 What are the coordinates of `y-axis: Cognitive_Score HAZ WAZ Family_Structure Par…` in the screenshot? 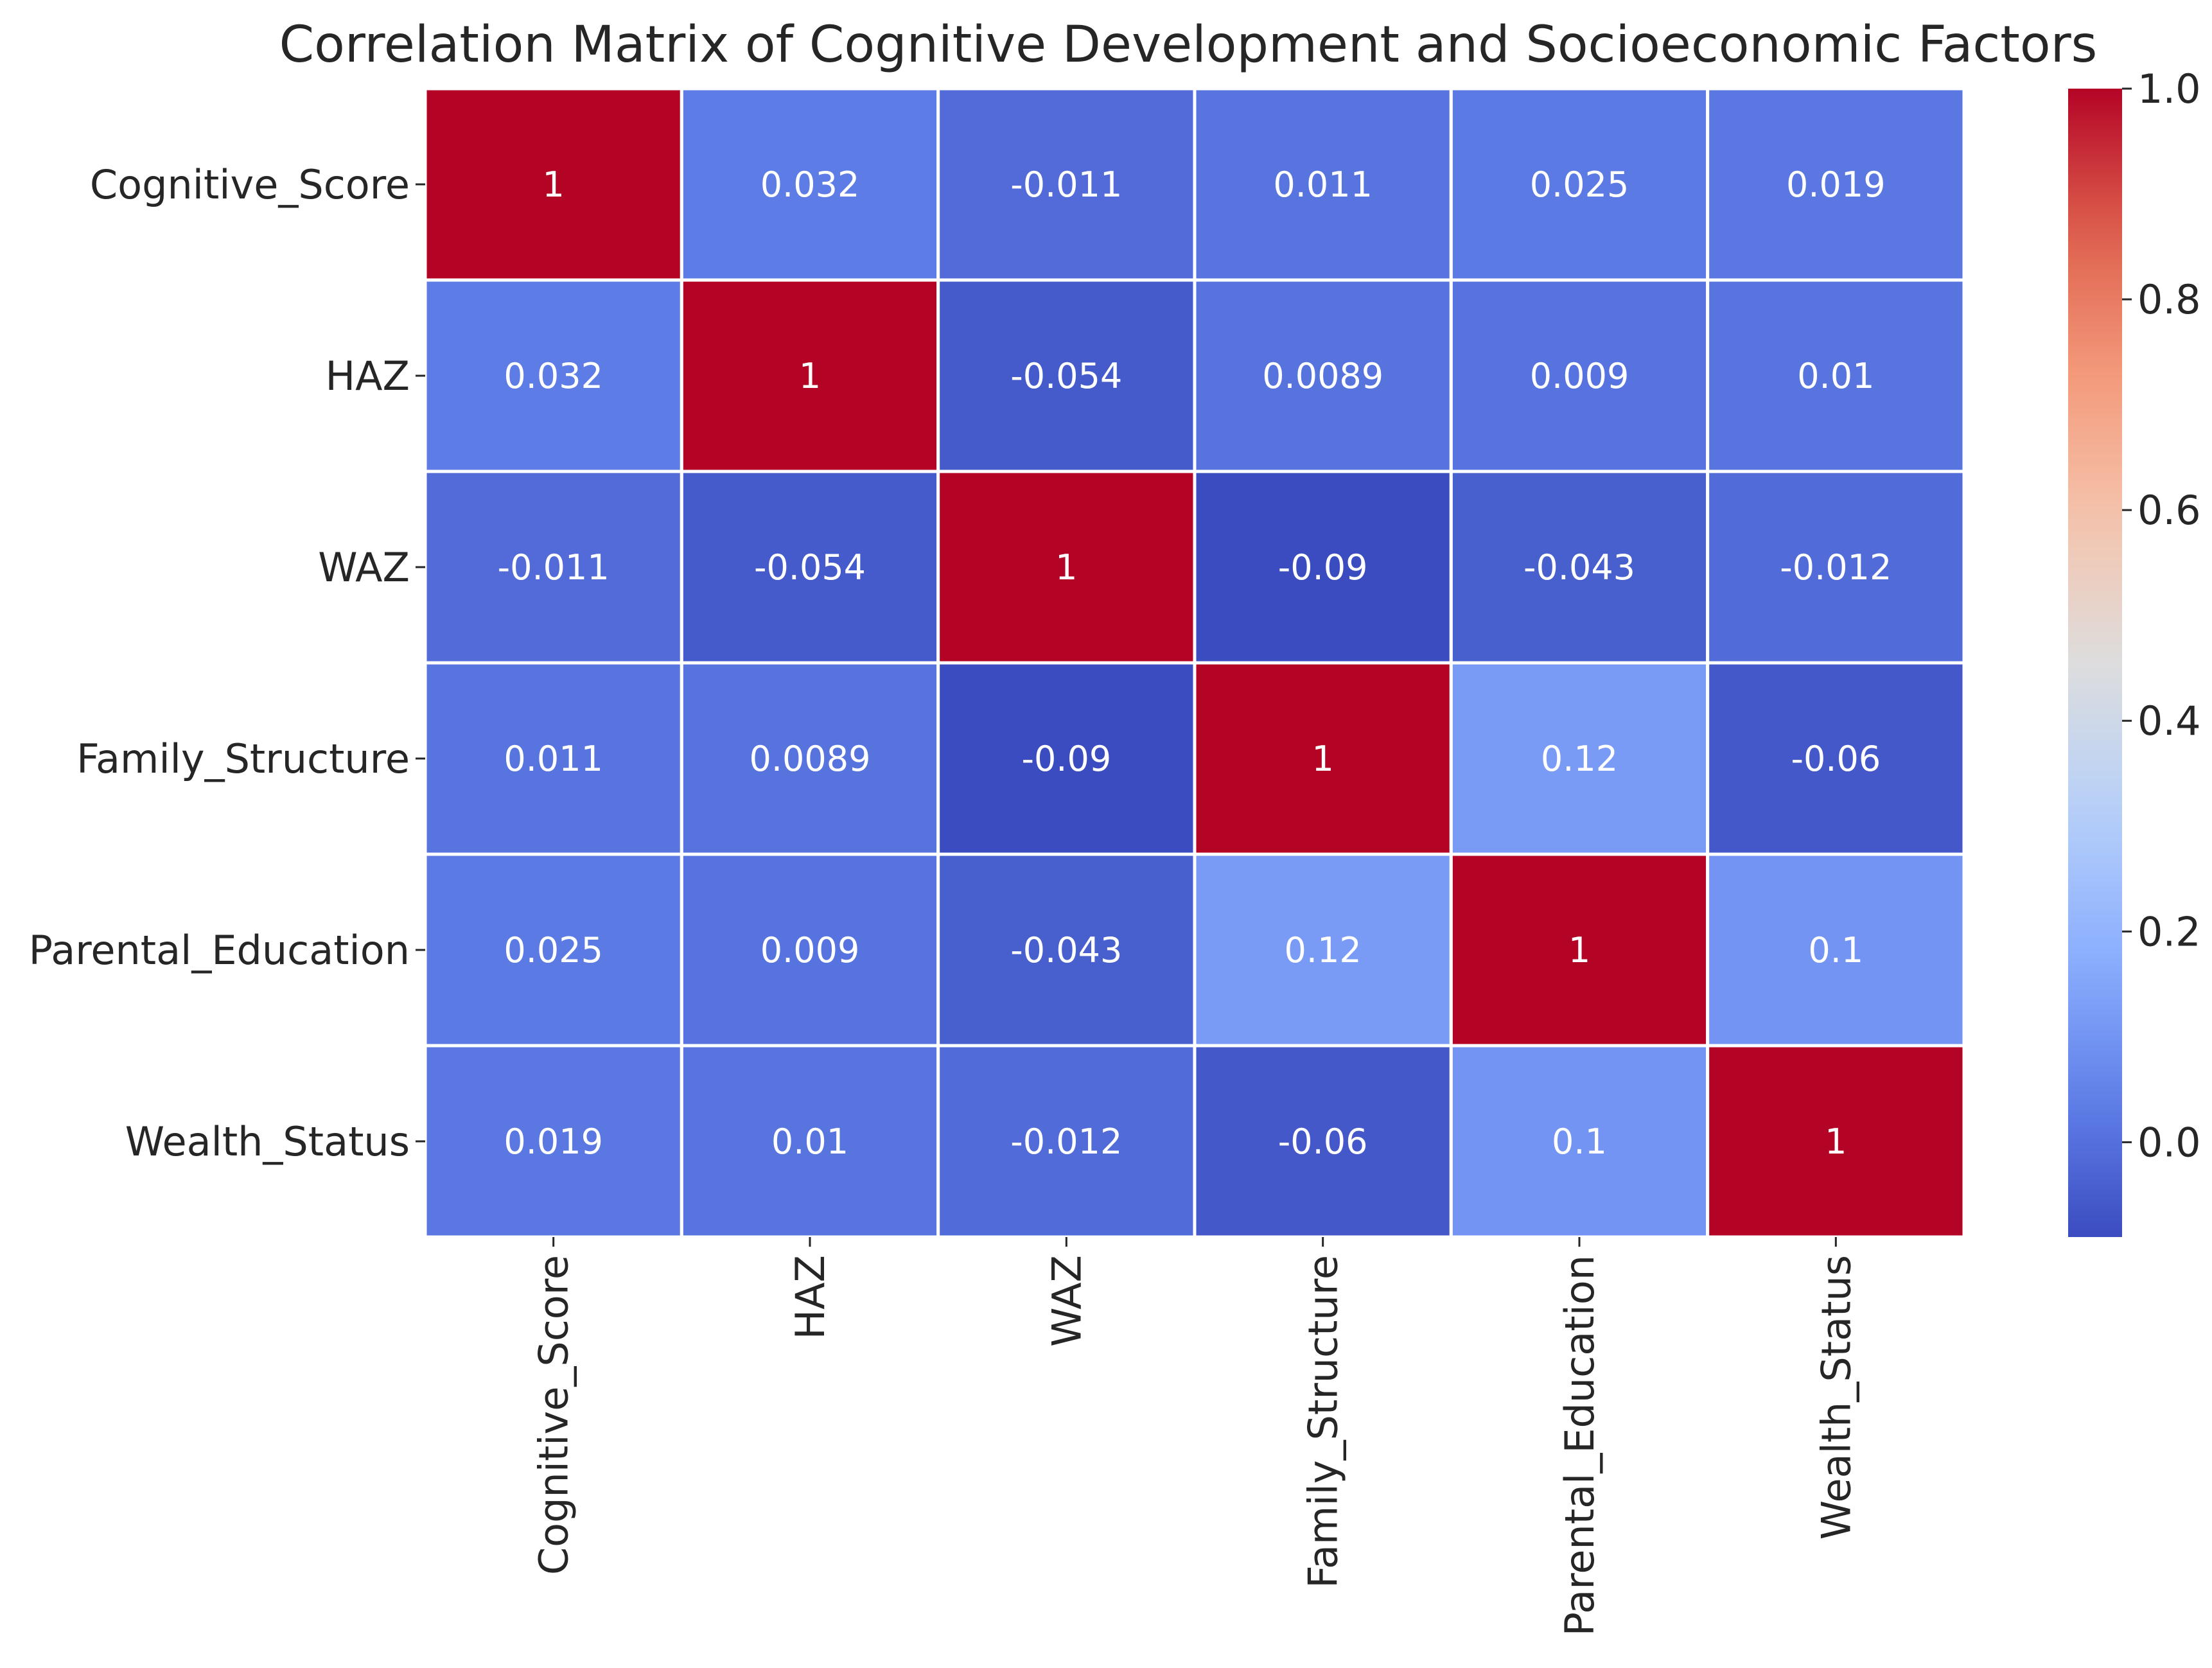 It's located at (227, 663).